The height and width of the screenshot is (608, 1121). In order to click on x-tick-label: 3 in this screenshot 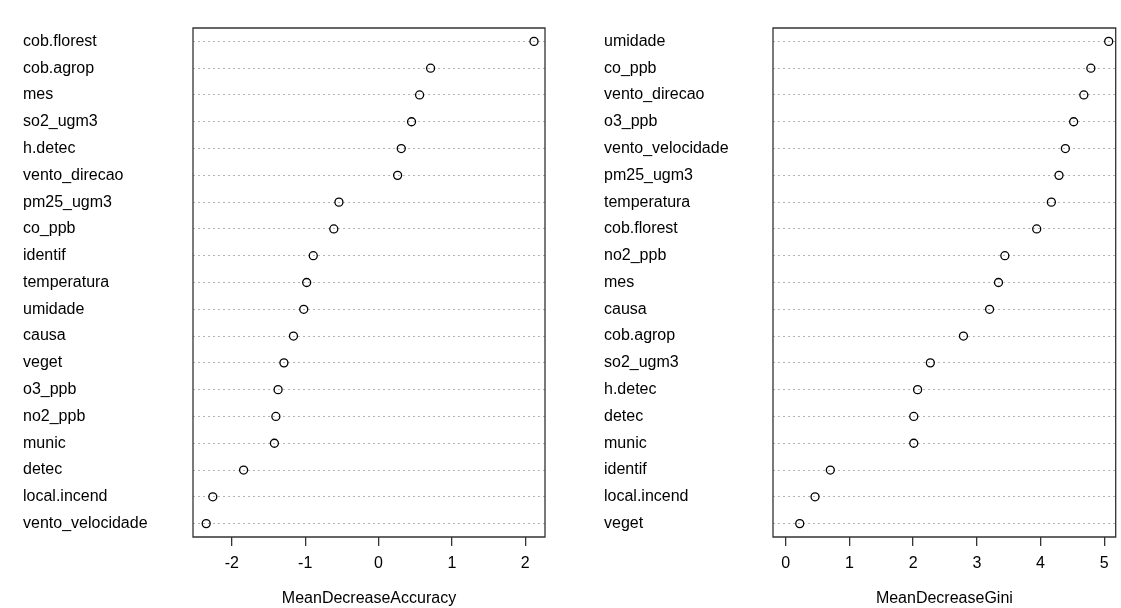, I will do `click(977, 563)`.